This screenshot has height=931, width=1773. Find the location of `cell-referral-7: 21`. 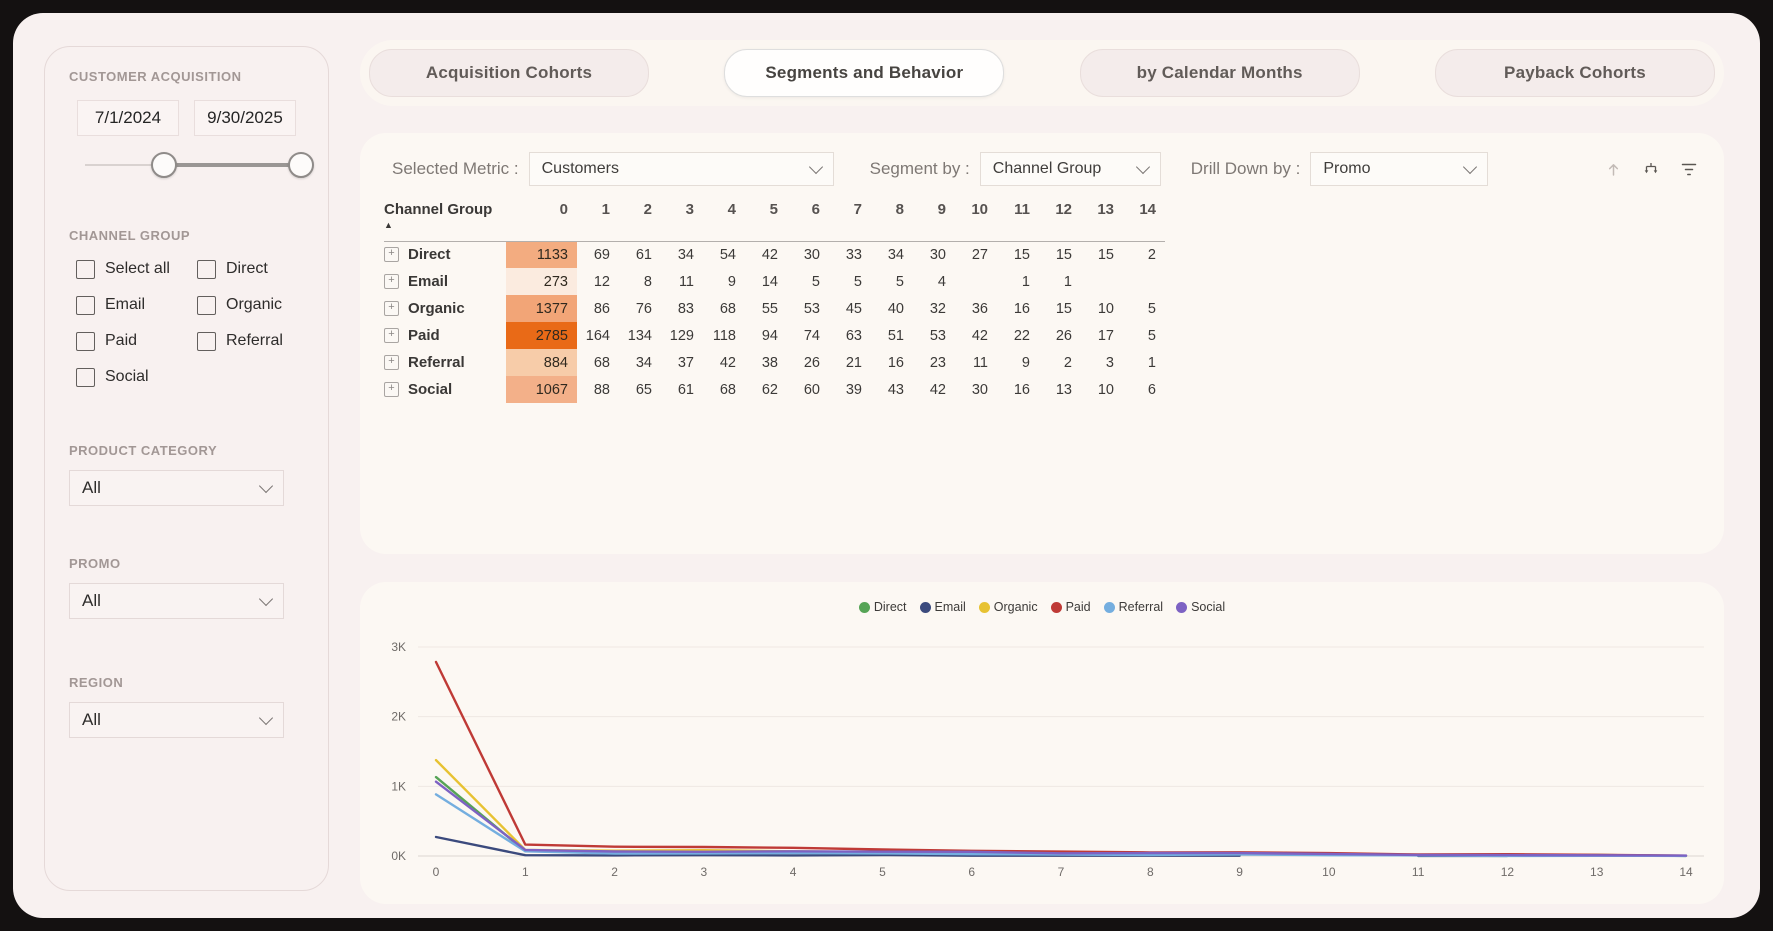

cell-referral-7: 21 is located at coordinates (853, 362).